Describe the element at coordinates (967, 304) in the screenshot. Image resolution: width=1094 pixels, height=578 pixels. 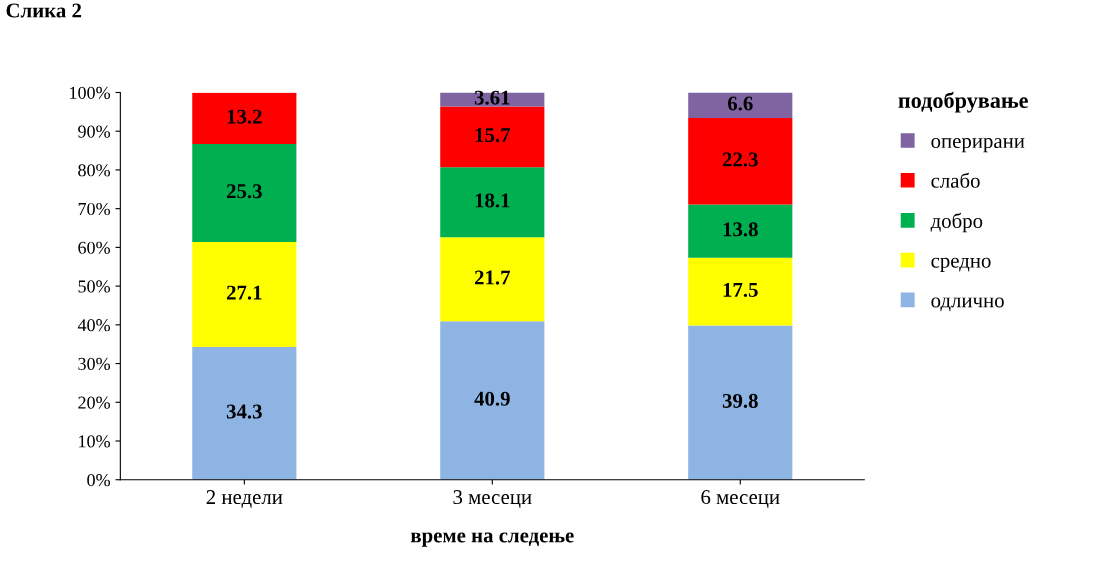
I see `legend-label: одлично` at that location.